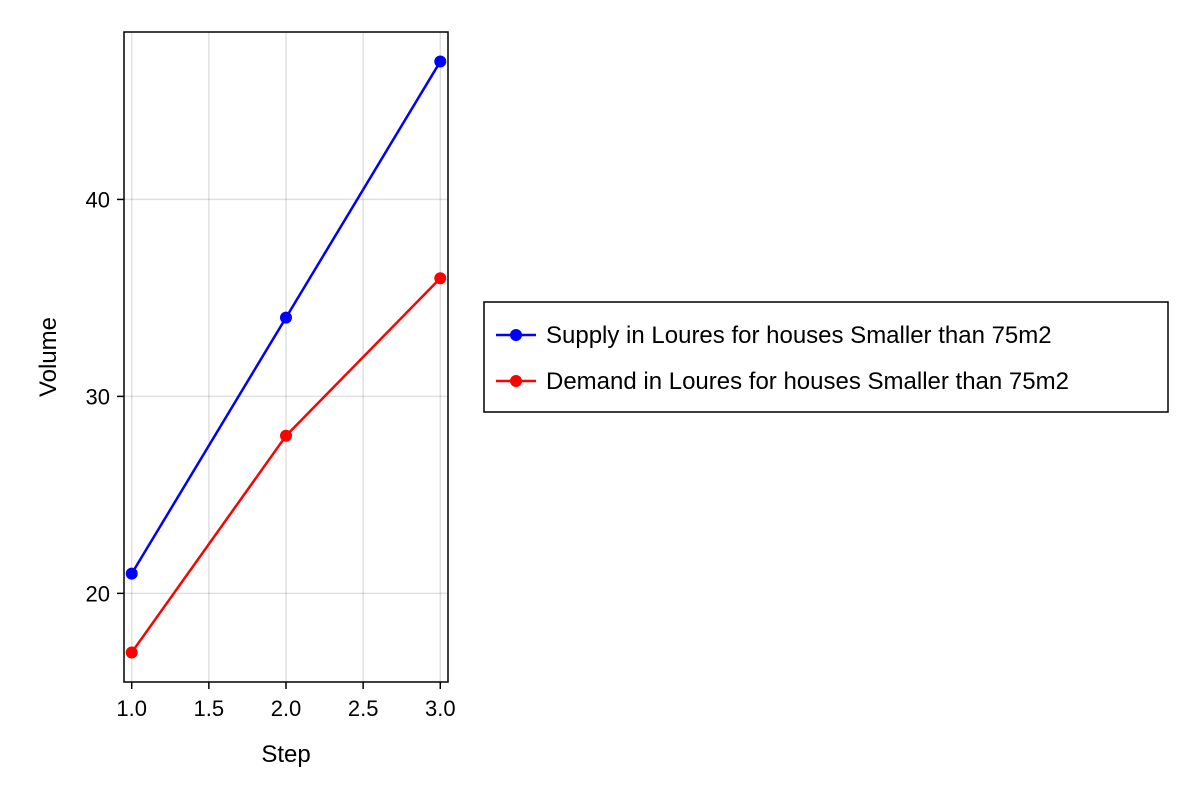 The image size is (1200, 800). Describe the element at coordinates (98, 396) in the screenshot. I see `y-tick-label: 30` at that location.